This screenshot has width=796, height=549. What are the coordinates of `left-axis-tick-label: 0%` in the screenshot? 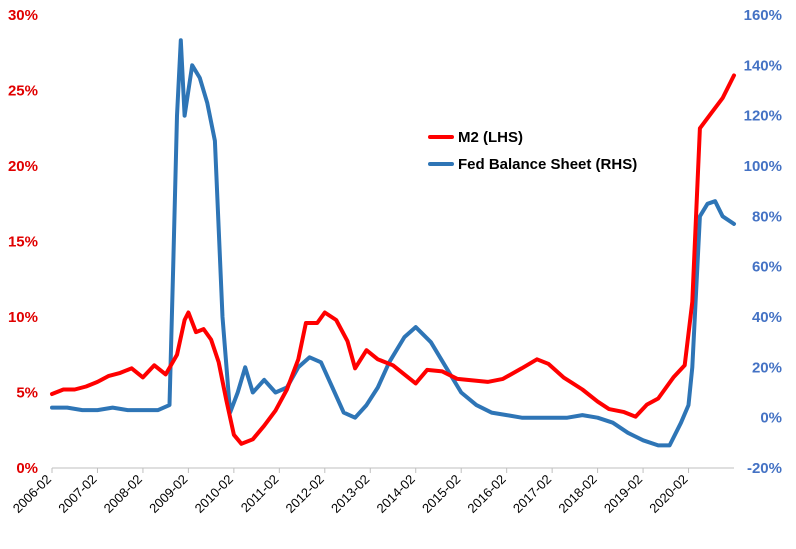 It's located at (27, 468).